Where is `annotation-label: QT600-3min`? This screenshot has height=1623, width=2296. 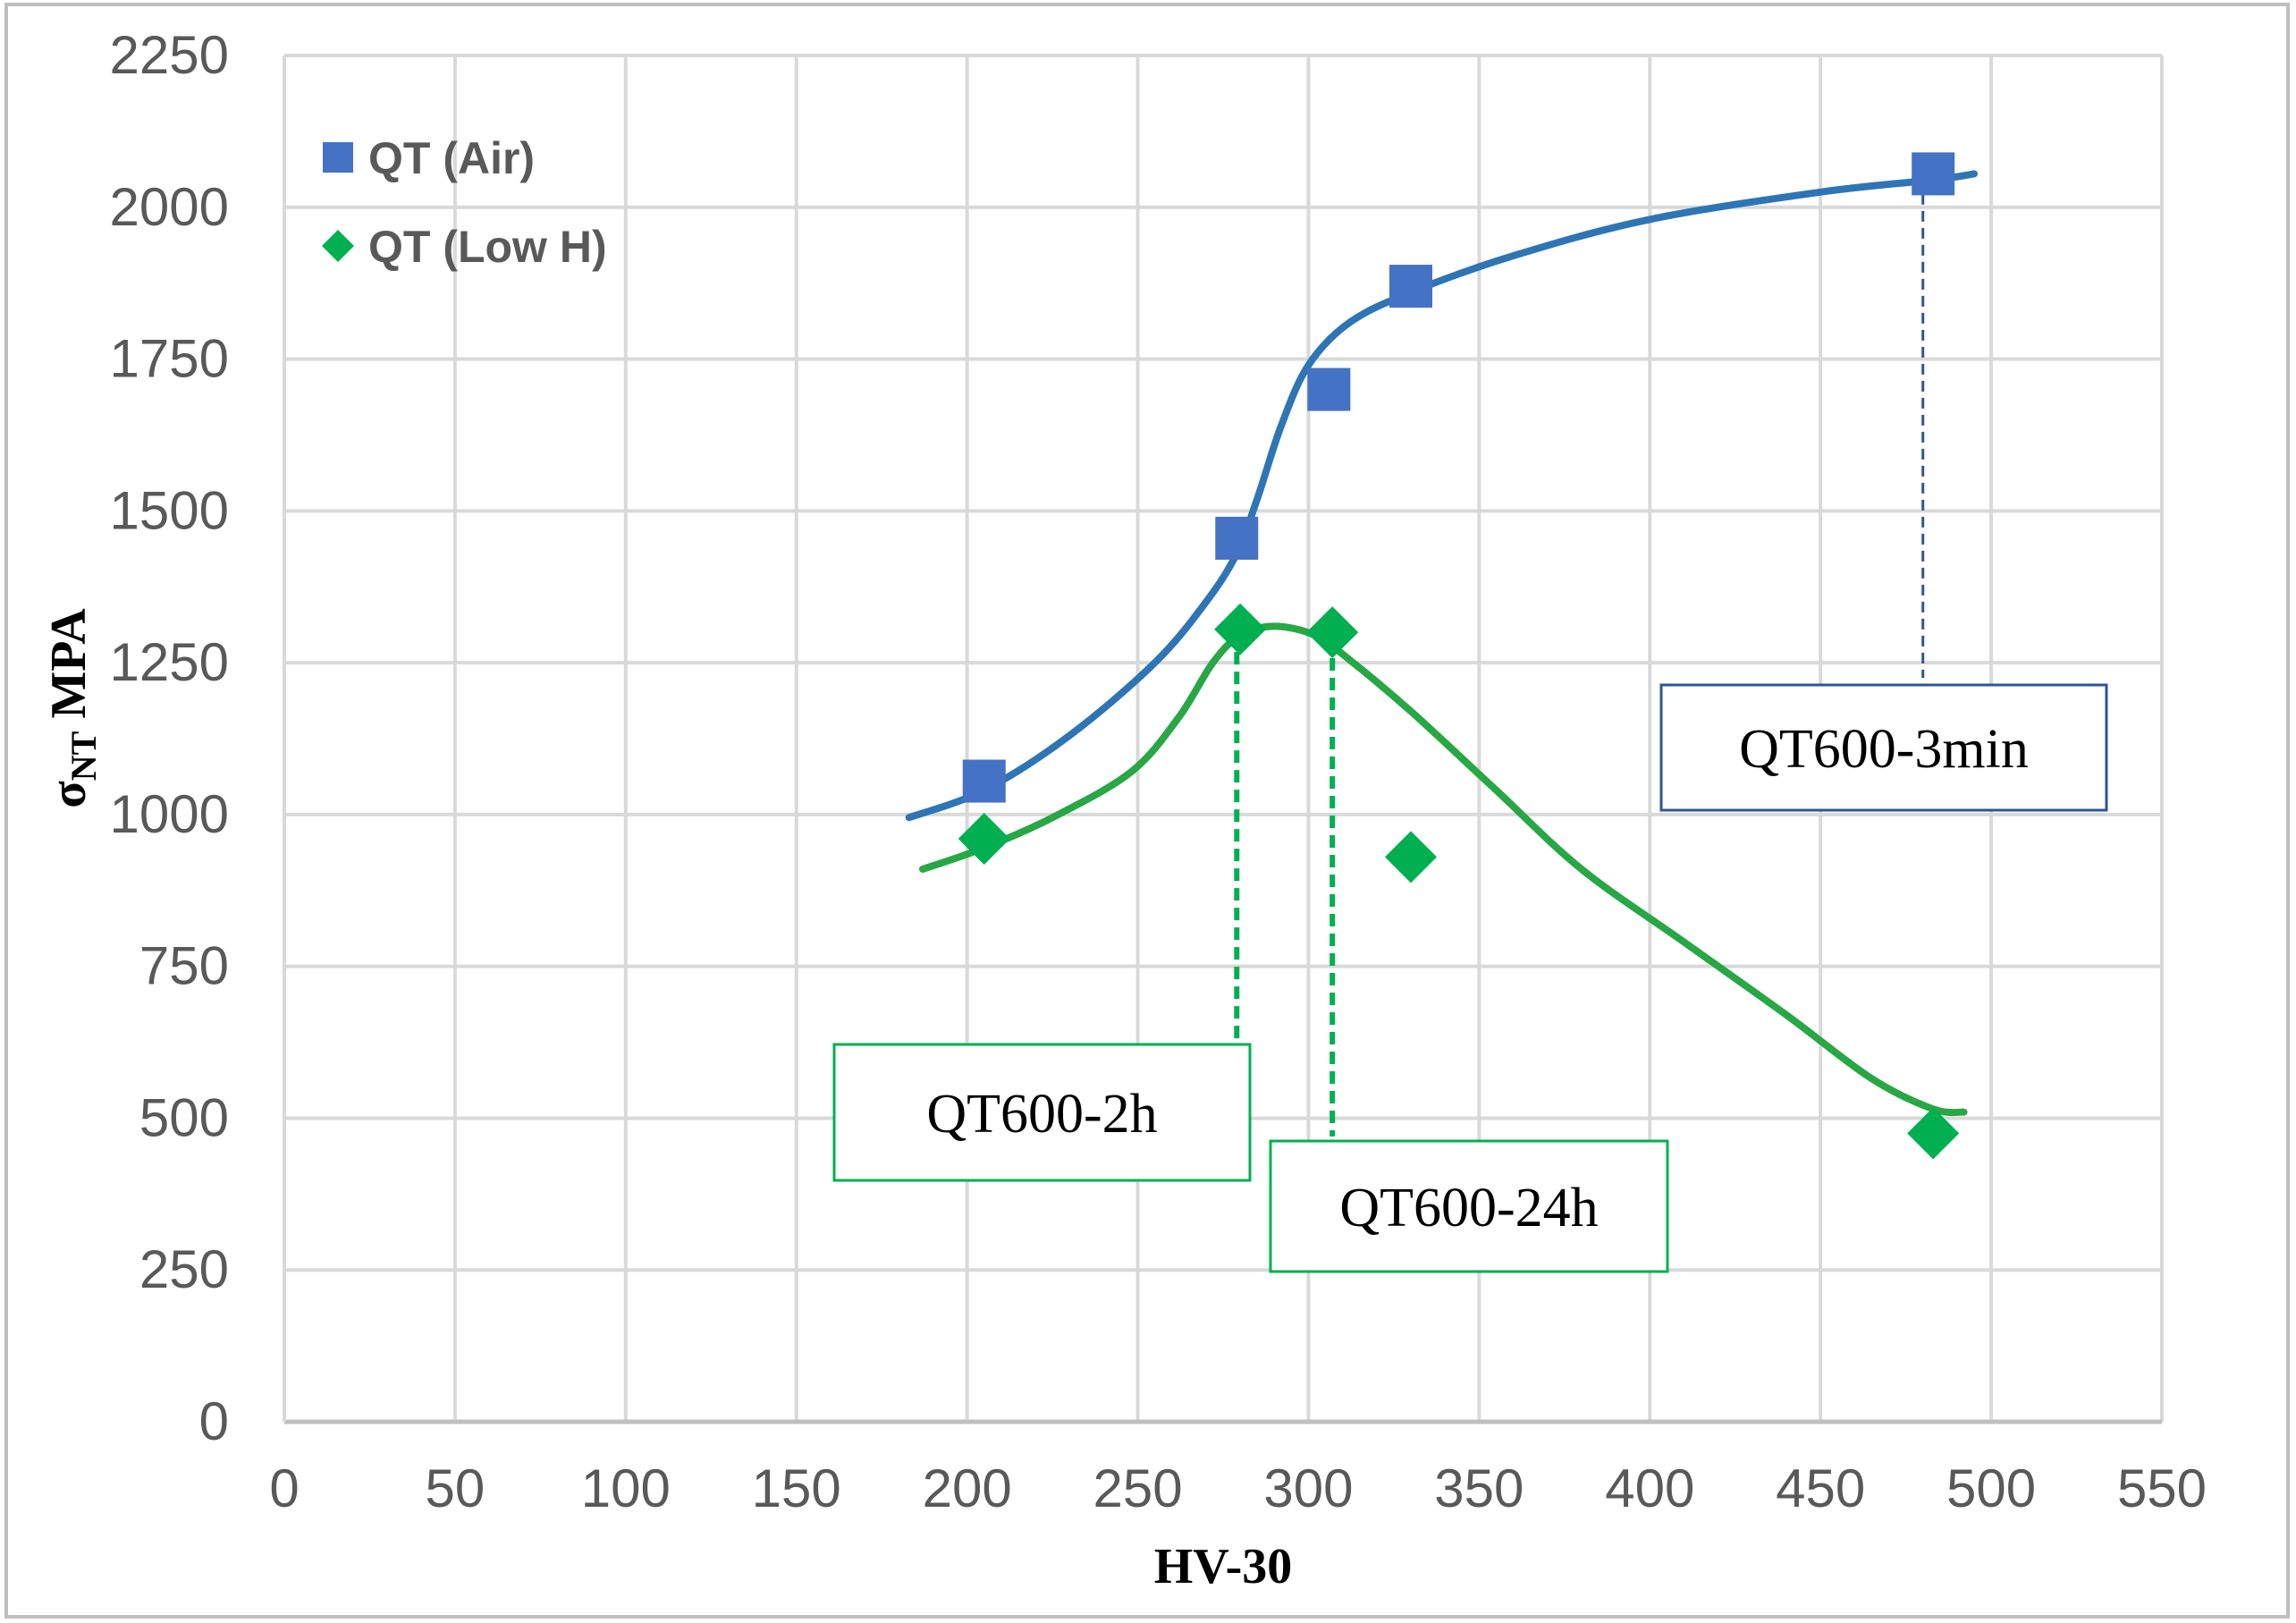 annotation-label: QT600-3min is located at coordinates (1884, 749).